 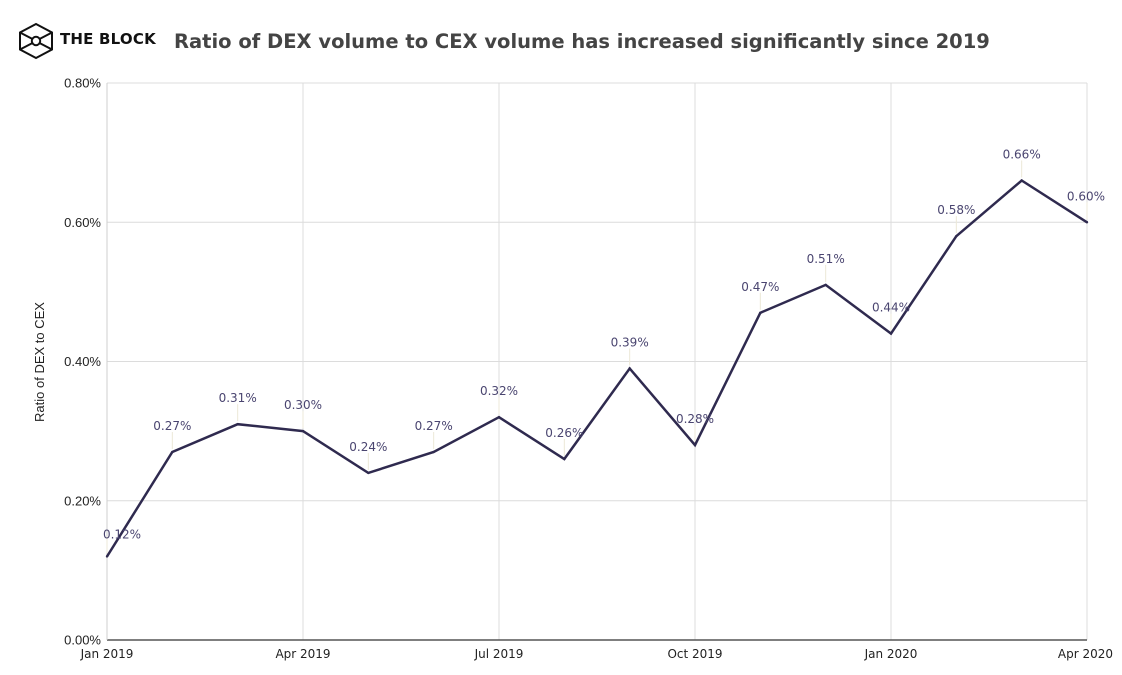 What do you see at coordinates (238, 398) in the screenshot?
I see `data-label: 0.31%` at bounding box center [238, 398].